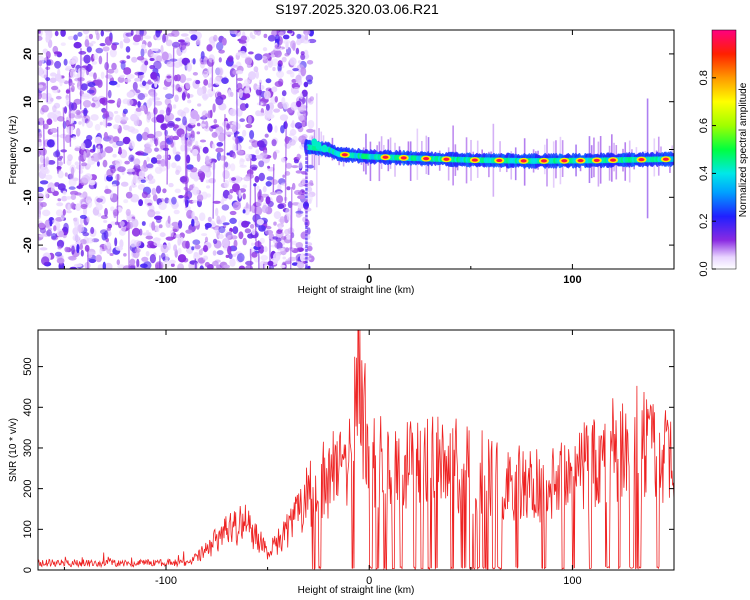 This screenshot has height=600, width=750. What do you see at coordinates (356, 590) in the screenshot?
I see `snr-xlabel: Height of straight line (km)` at bounding box center [356, 590].